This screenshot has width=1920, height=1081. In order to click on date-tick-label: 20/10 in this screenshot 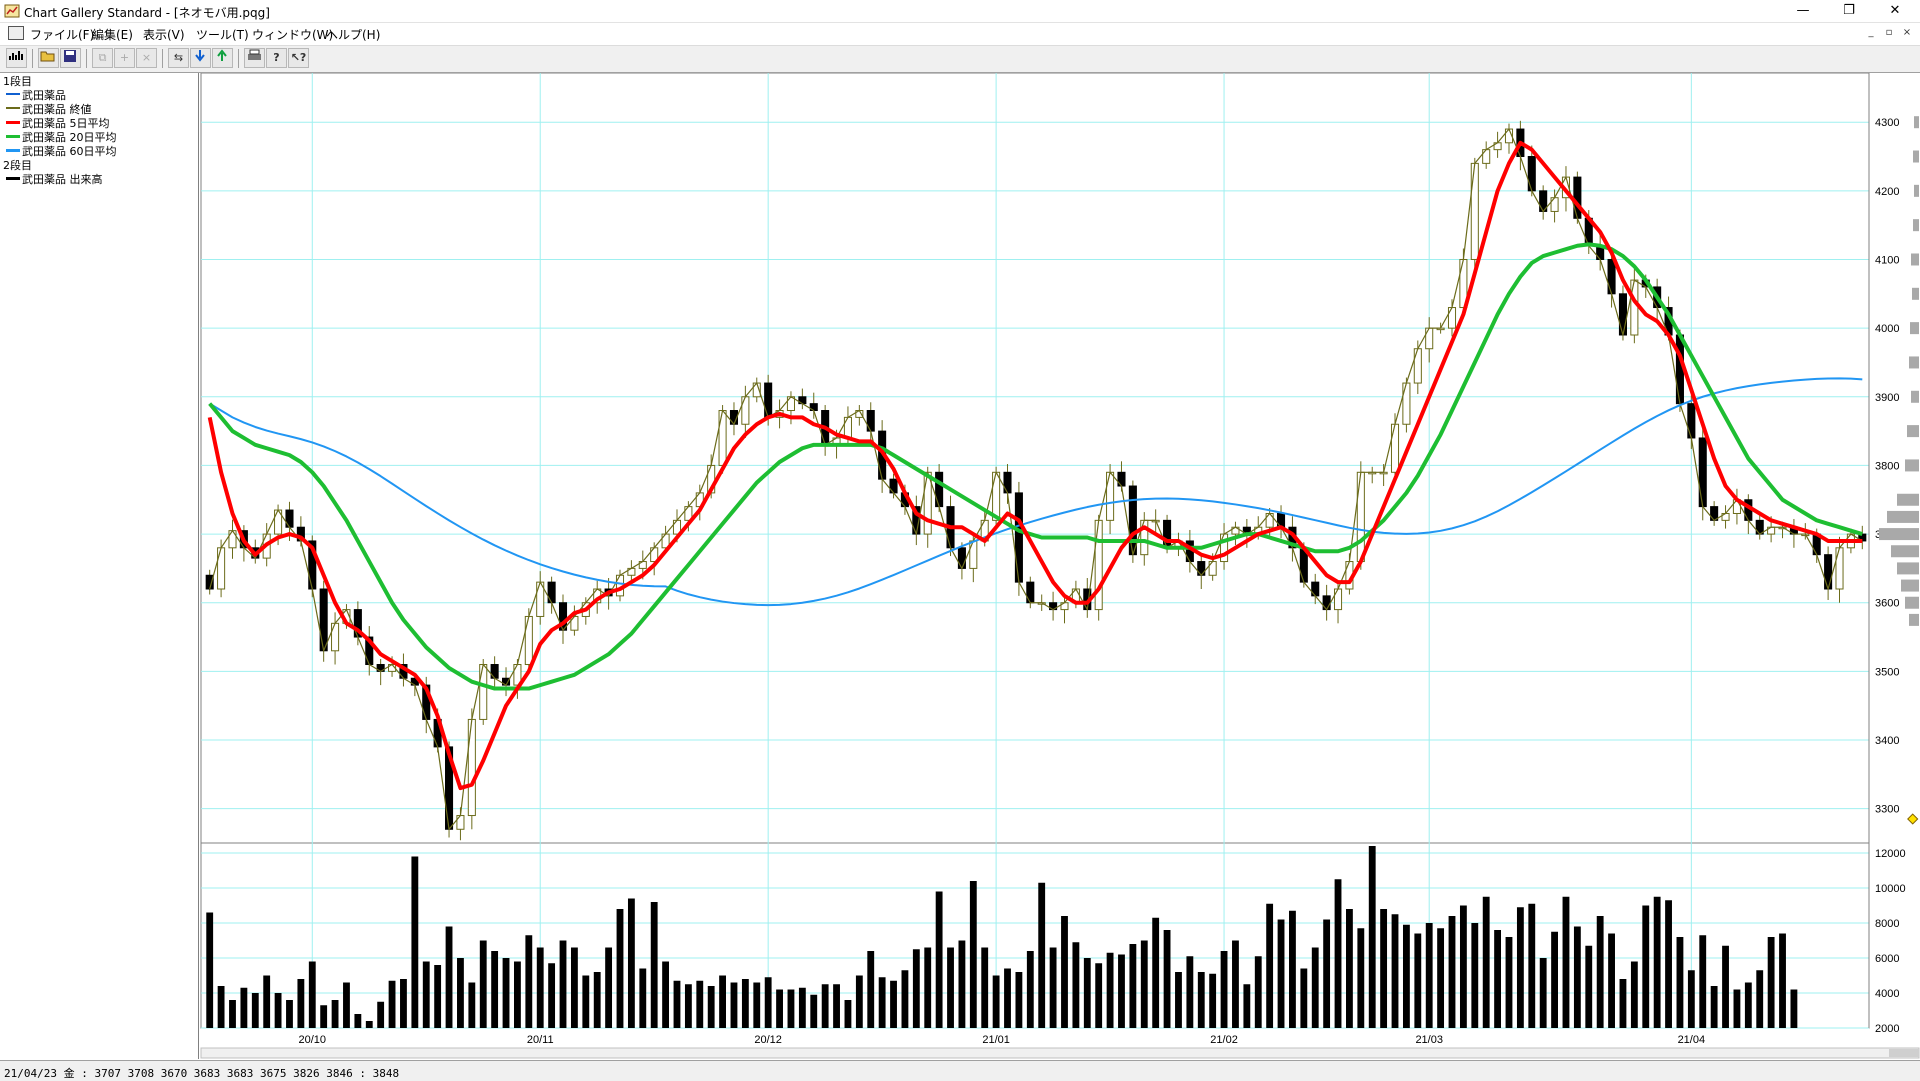, I will do `click(313, 1040)`.